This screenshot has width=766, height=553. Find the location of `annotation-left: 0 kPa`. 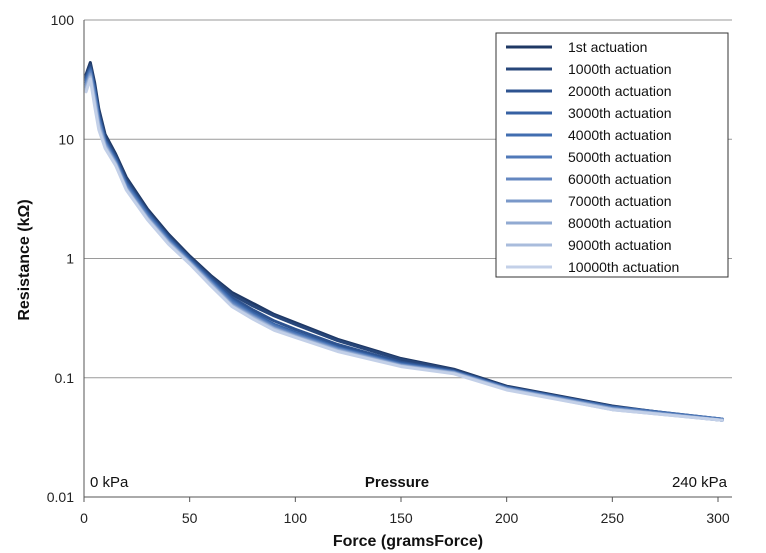

annotation-left: 0 kPa is located at coordinates (109, 482).